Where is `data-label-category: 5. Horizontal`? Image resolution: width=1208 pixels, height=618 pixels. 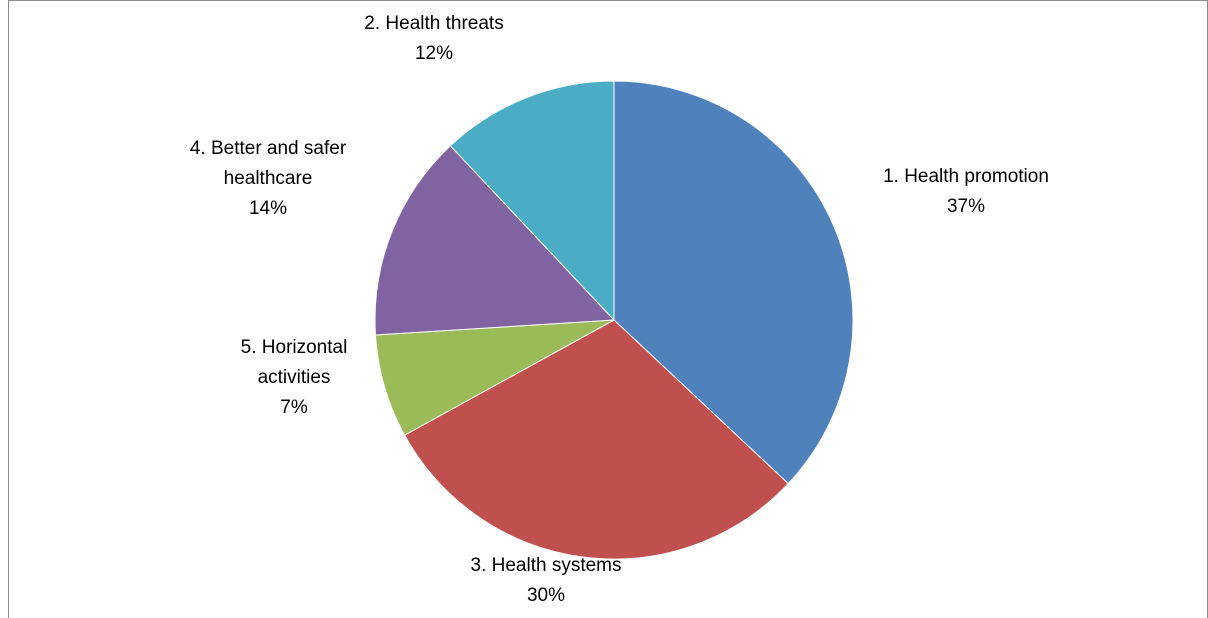
data-label-category: 5. Horizontal is located at coordinates (294, 347).